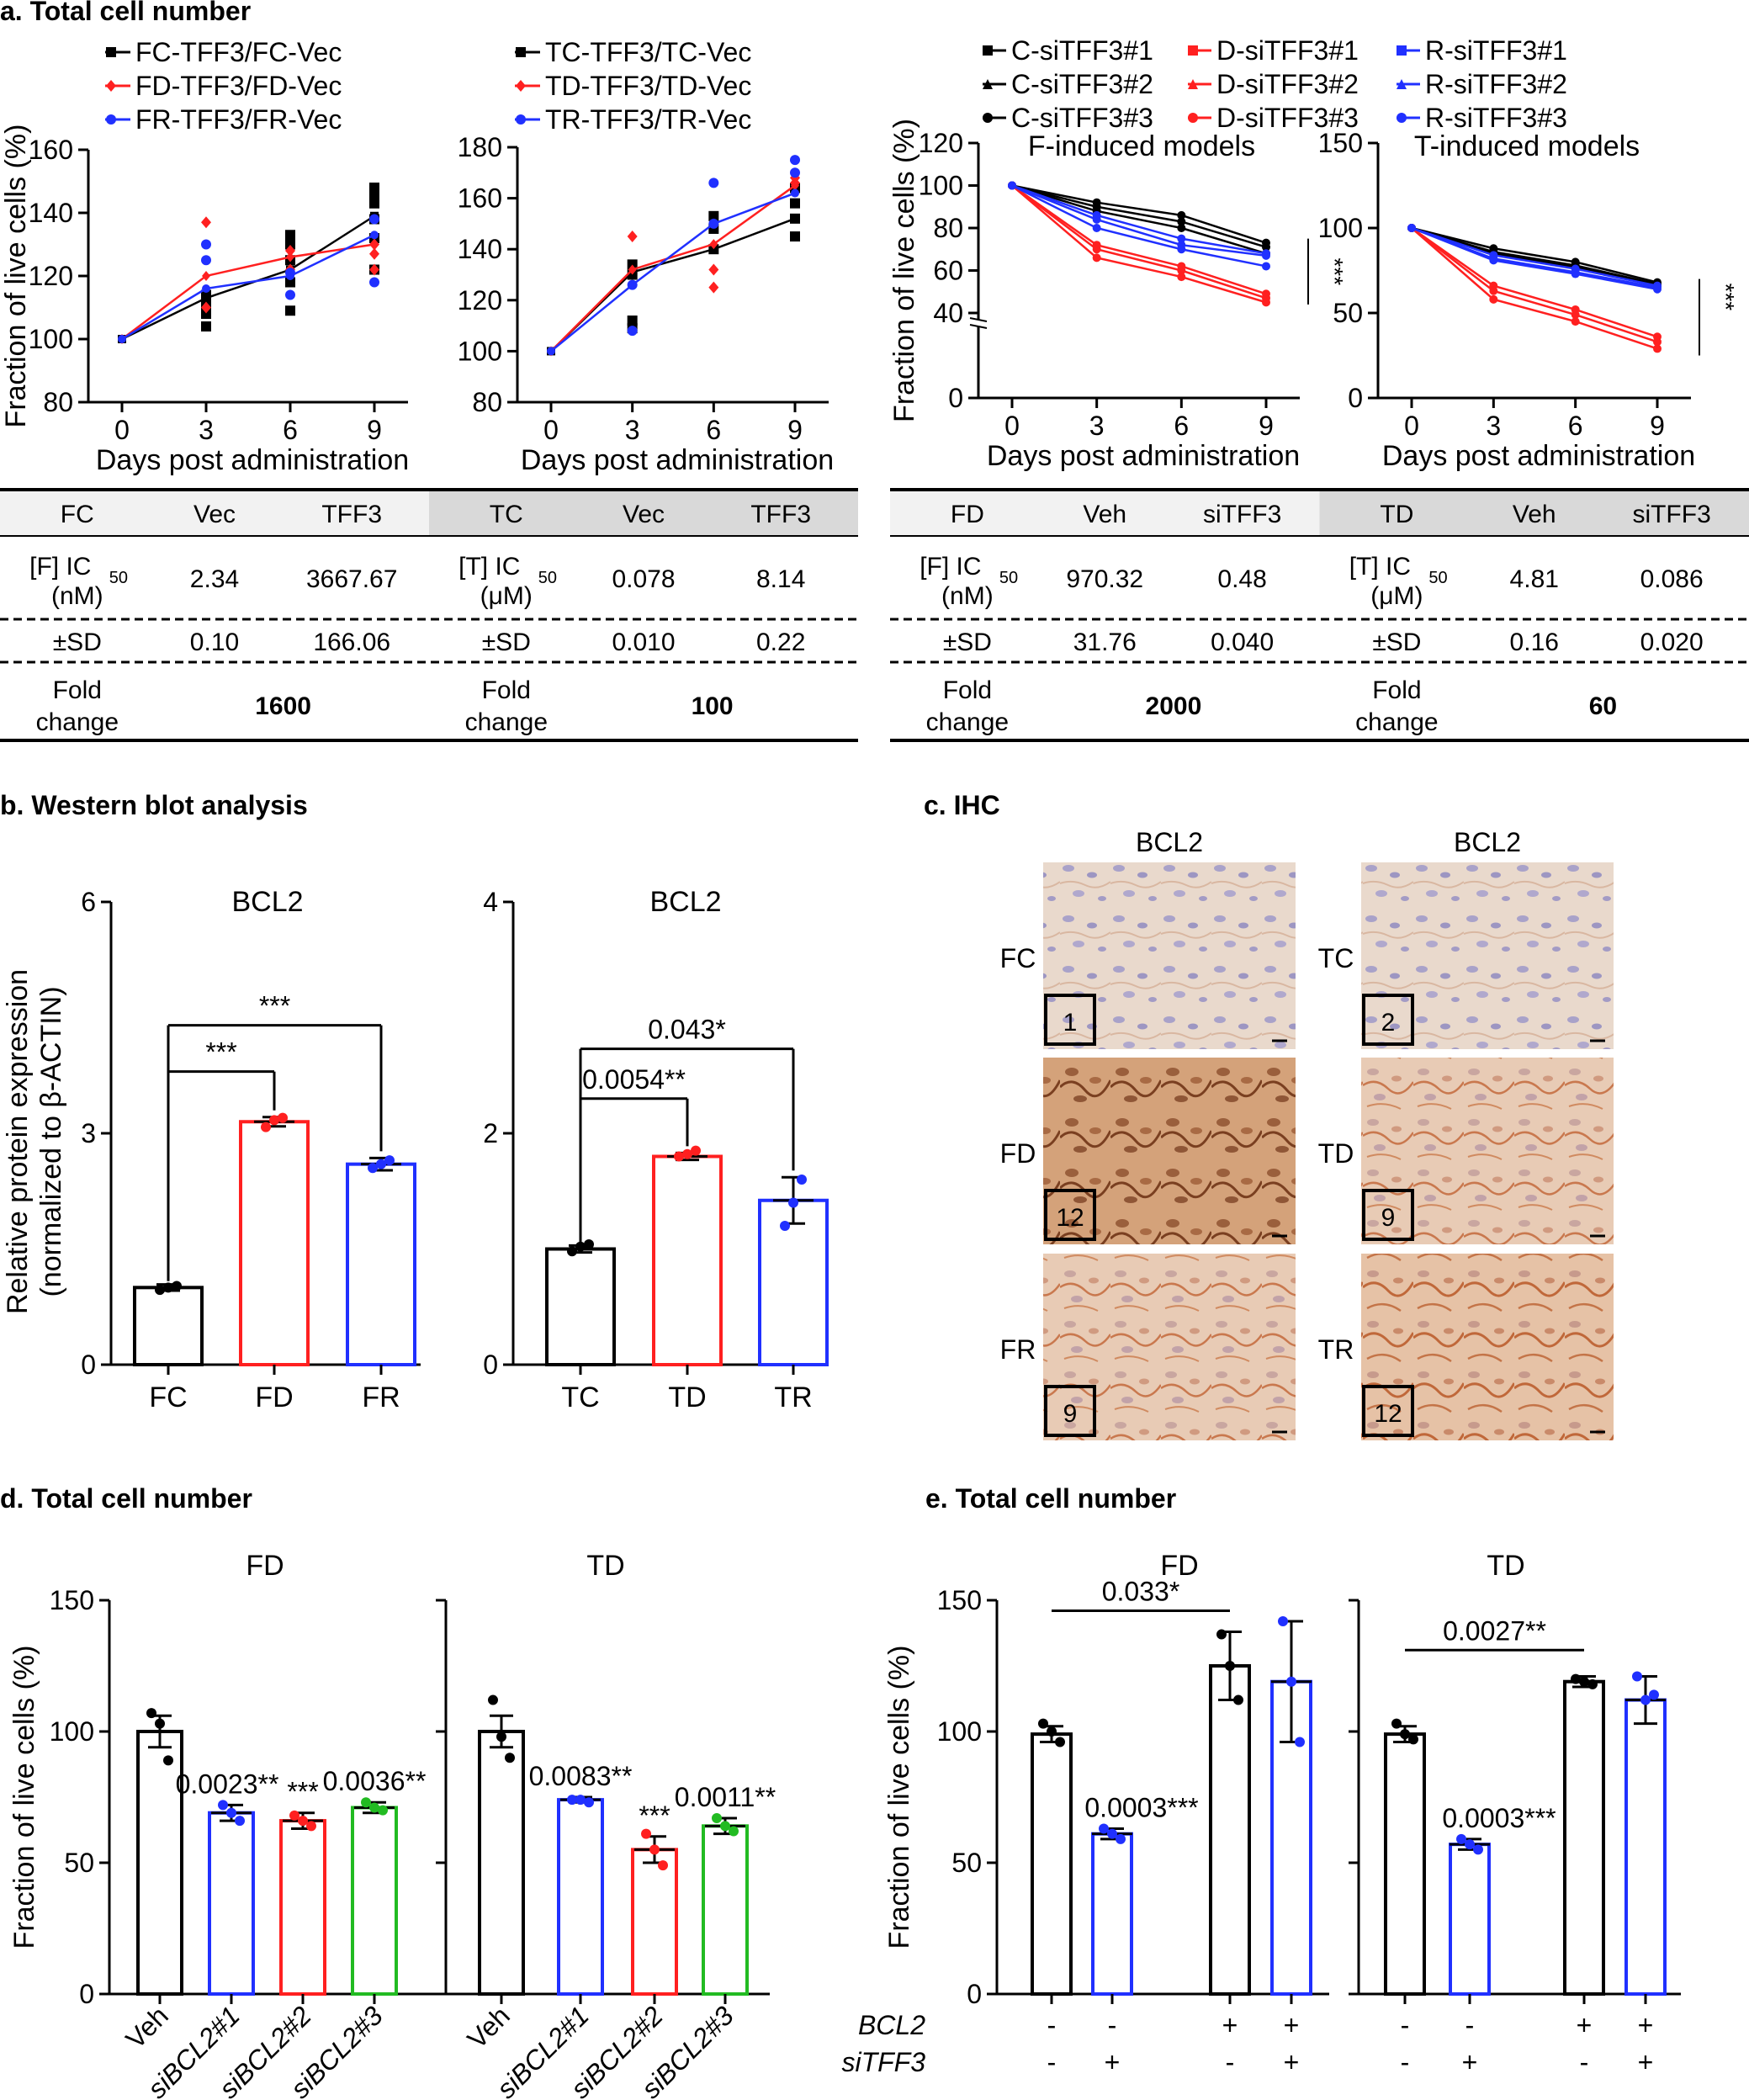 This screenshot has height=2100, width=1749. I want to click on chart-title: BCL2, so click(685, 902).